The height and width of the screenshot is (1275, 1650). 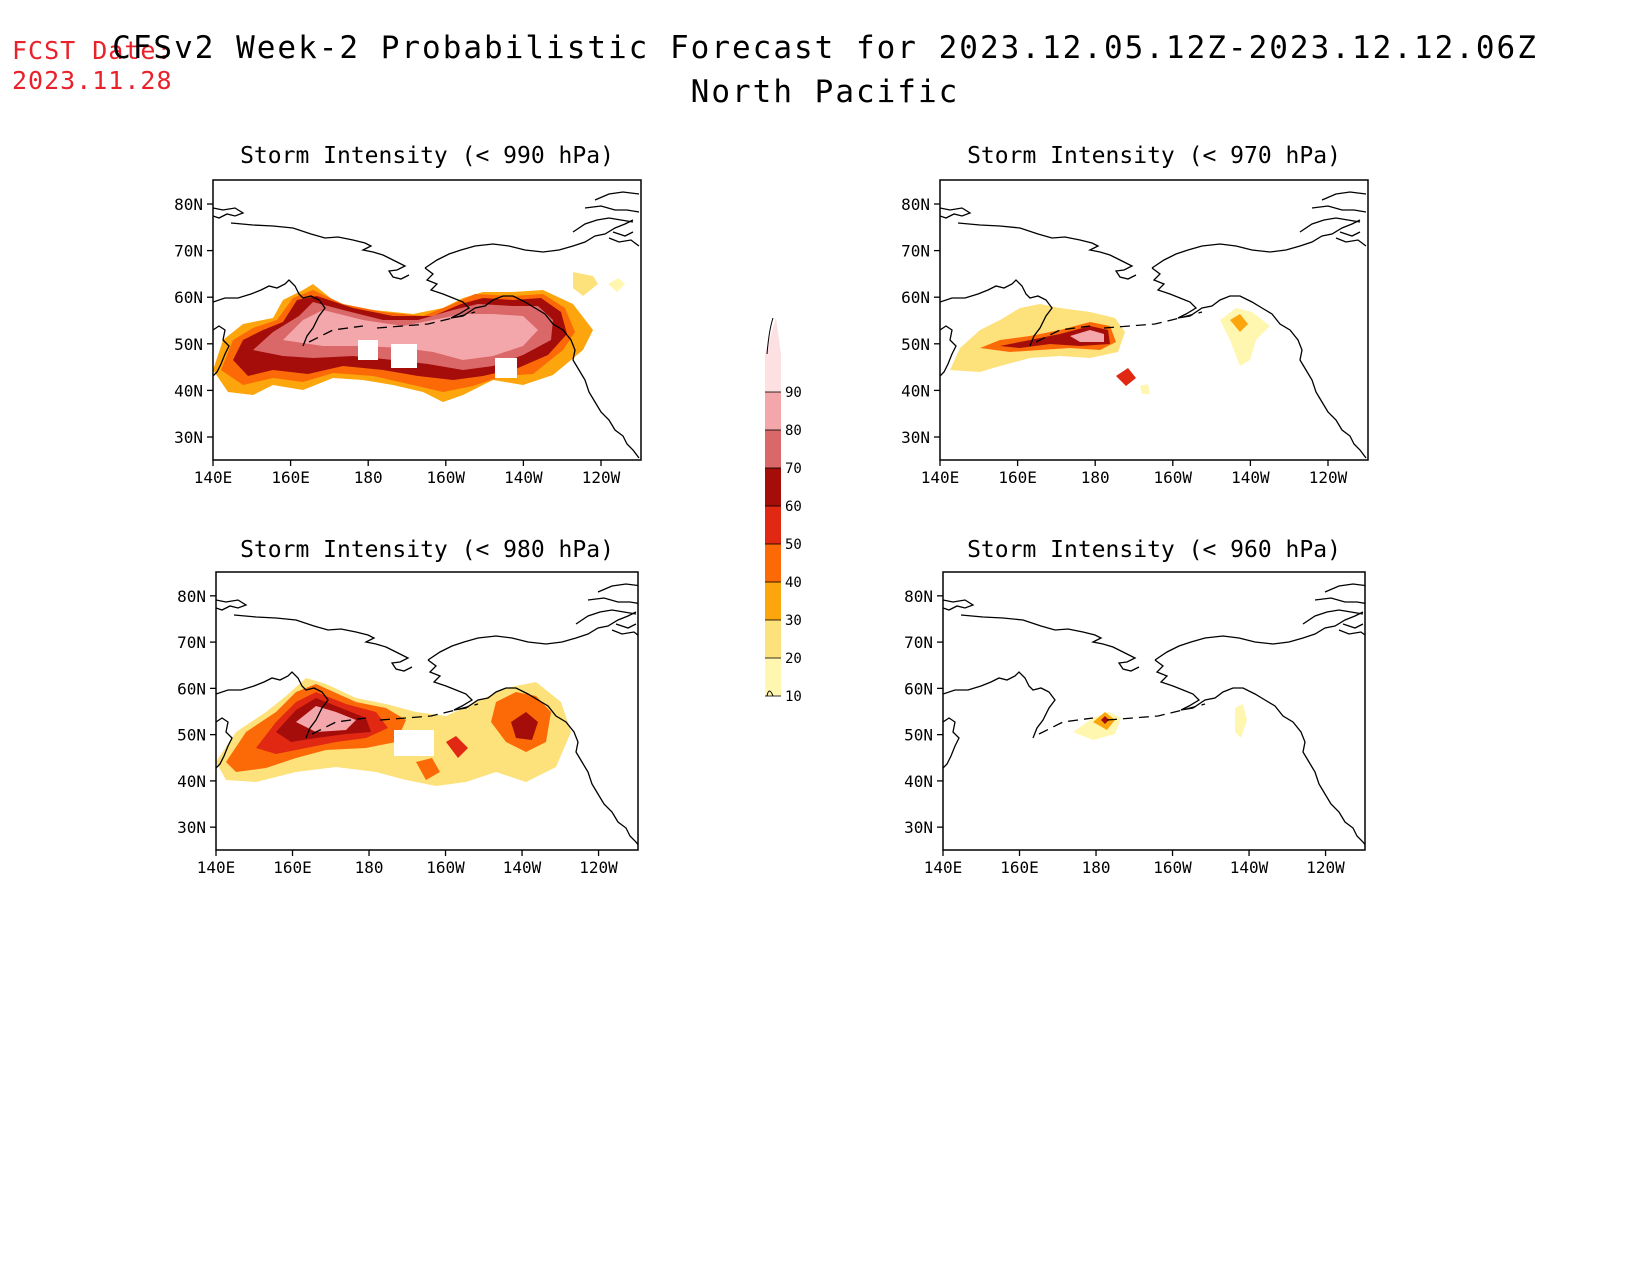 I want to click on colorbar-top-outline, so click(x=770, y=336).